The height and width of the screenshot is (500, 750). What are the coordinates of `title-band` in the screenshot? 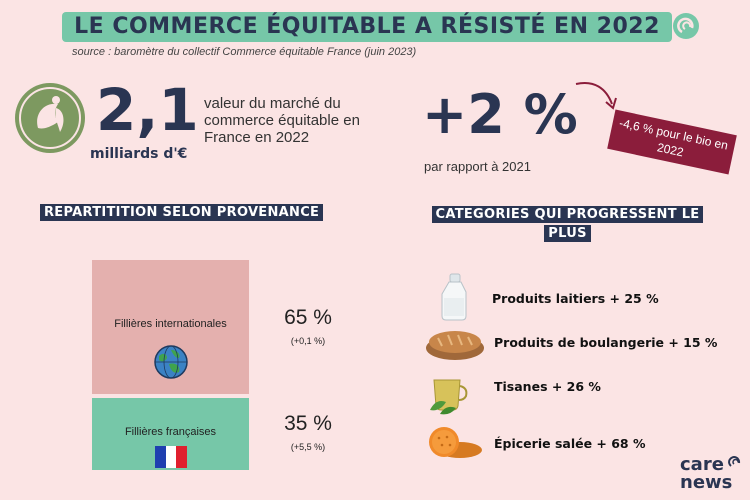 It's located at (367, 27).